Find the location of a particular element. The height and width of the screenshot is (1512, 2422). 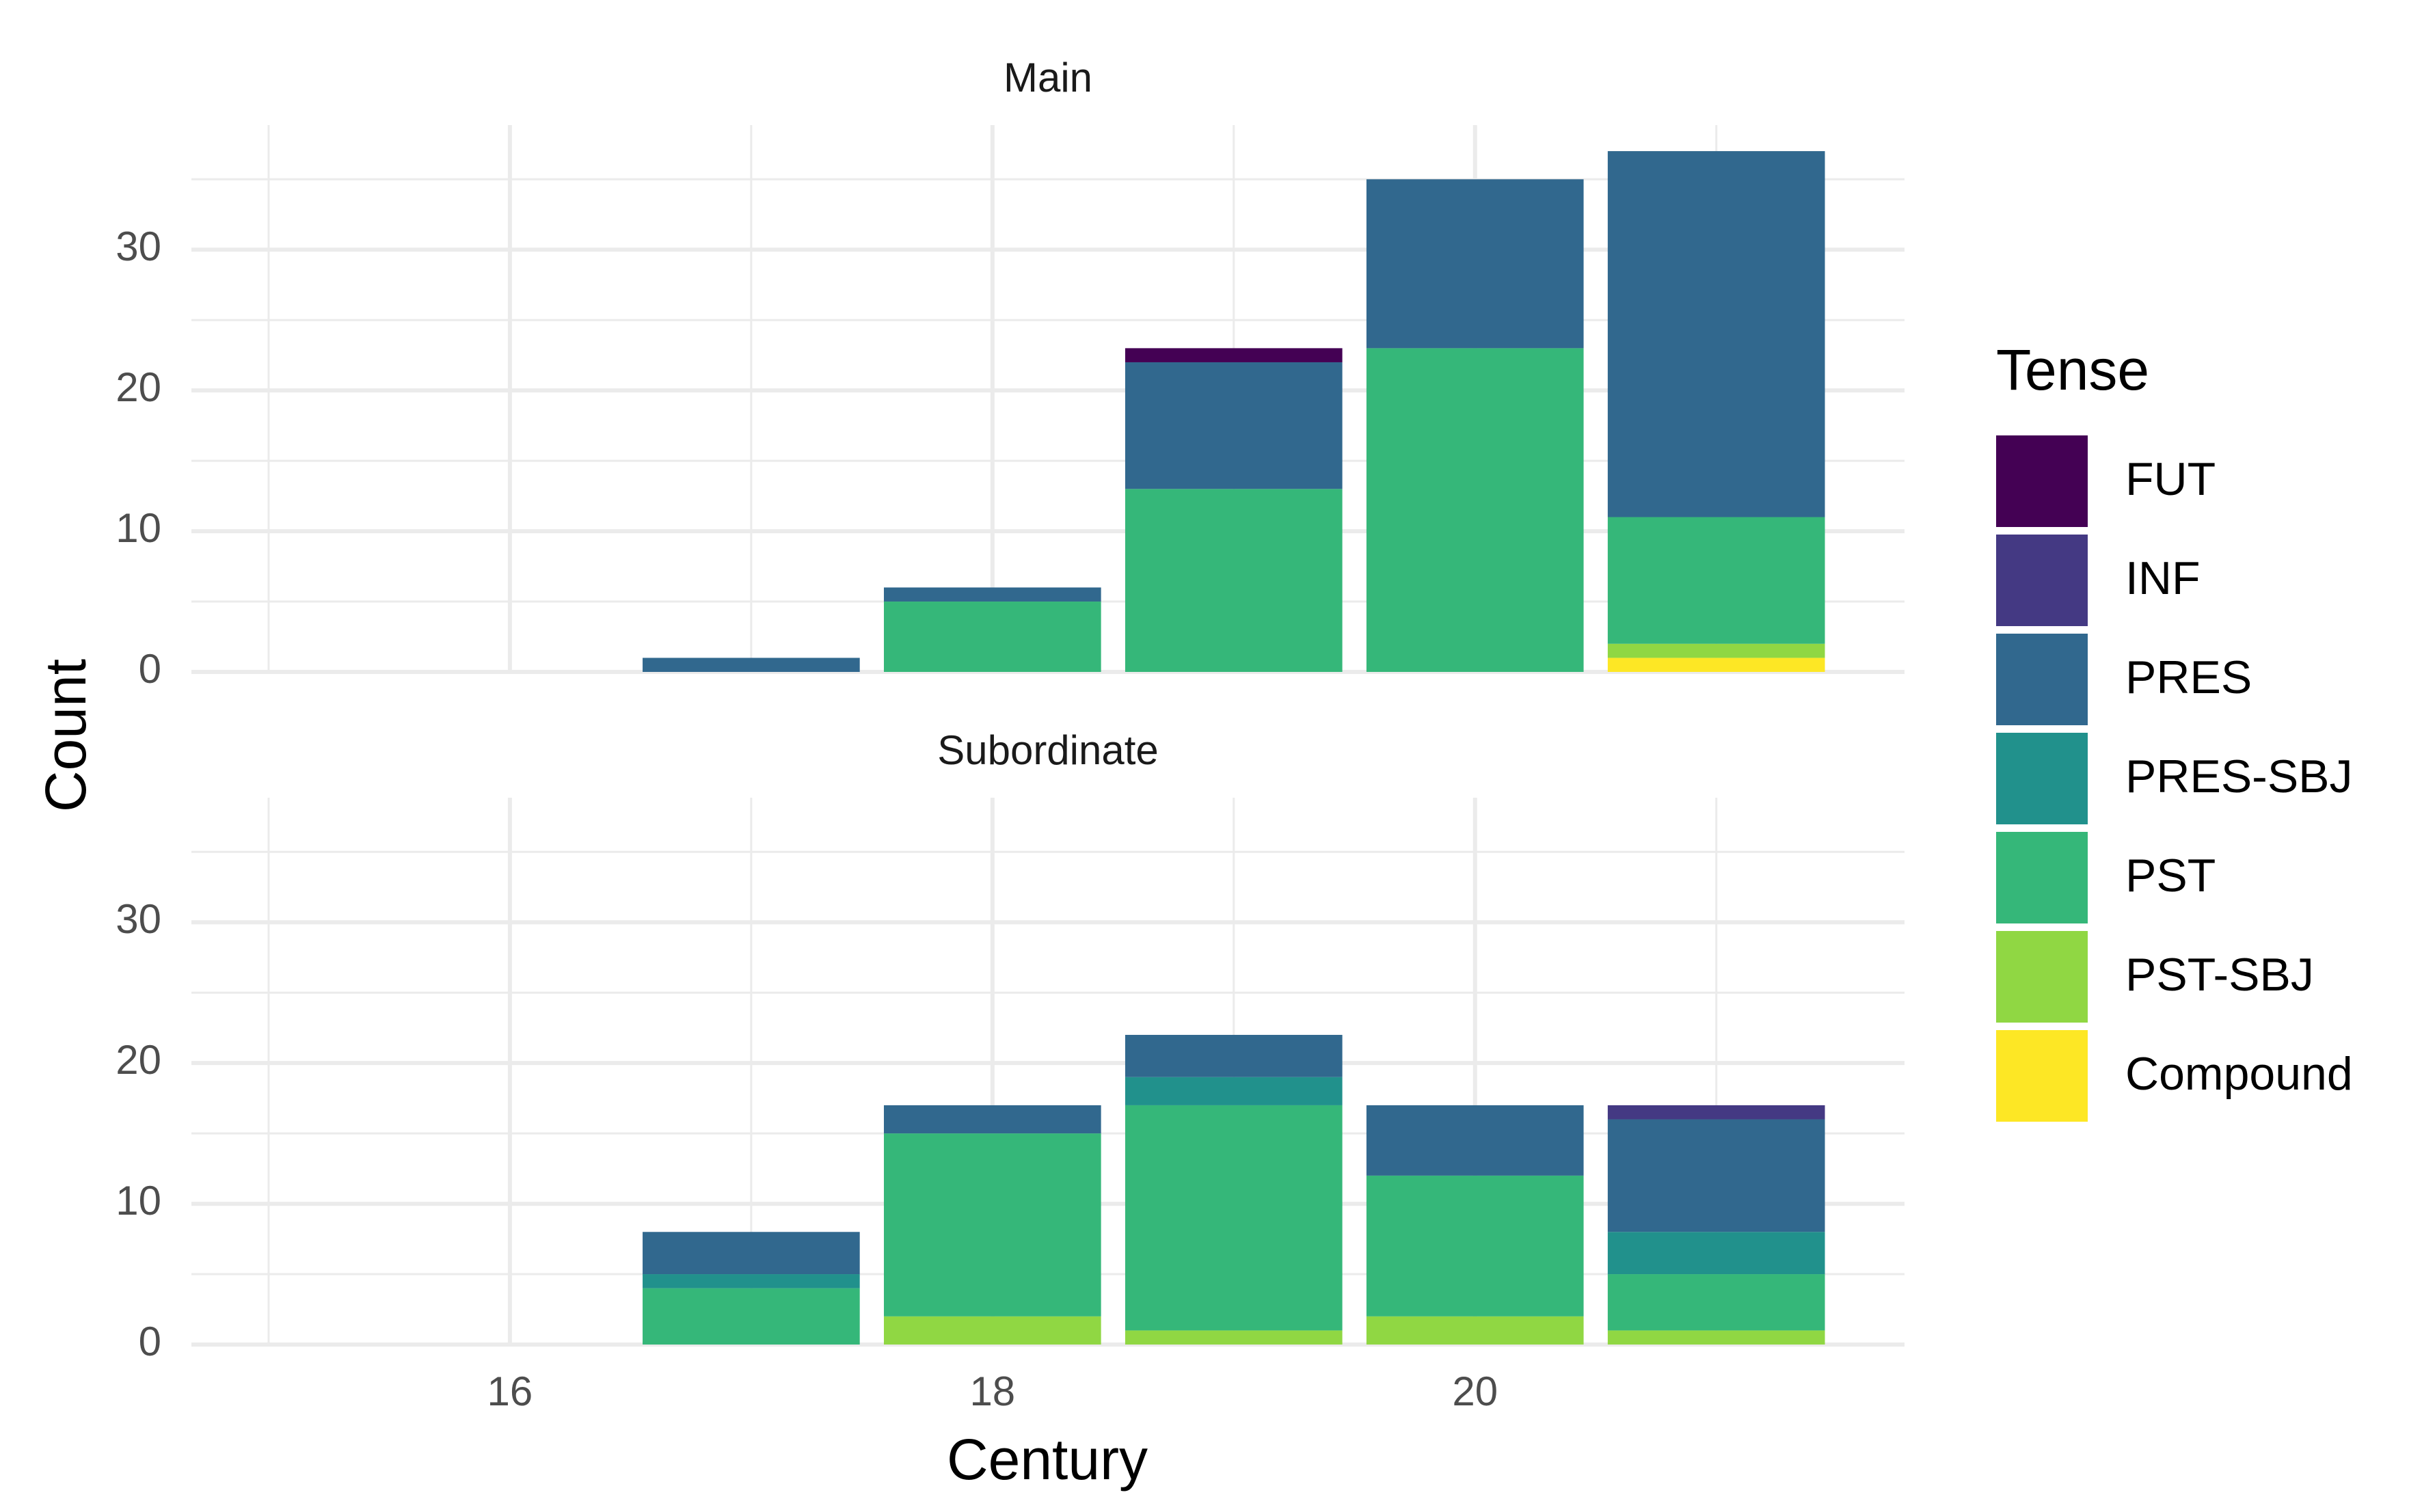

legend-title: Tense is located at coordinates (2072, 370).